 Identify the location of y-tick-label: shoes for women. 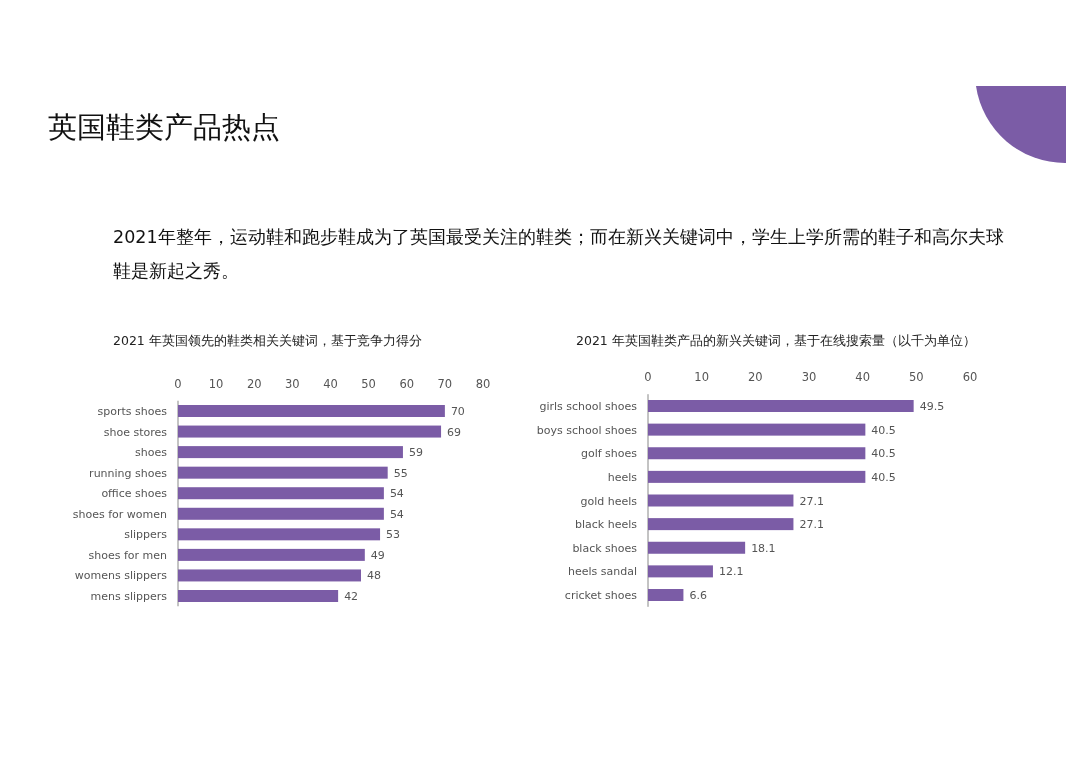
(120, 514).